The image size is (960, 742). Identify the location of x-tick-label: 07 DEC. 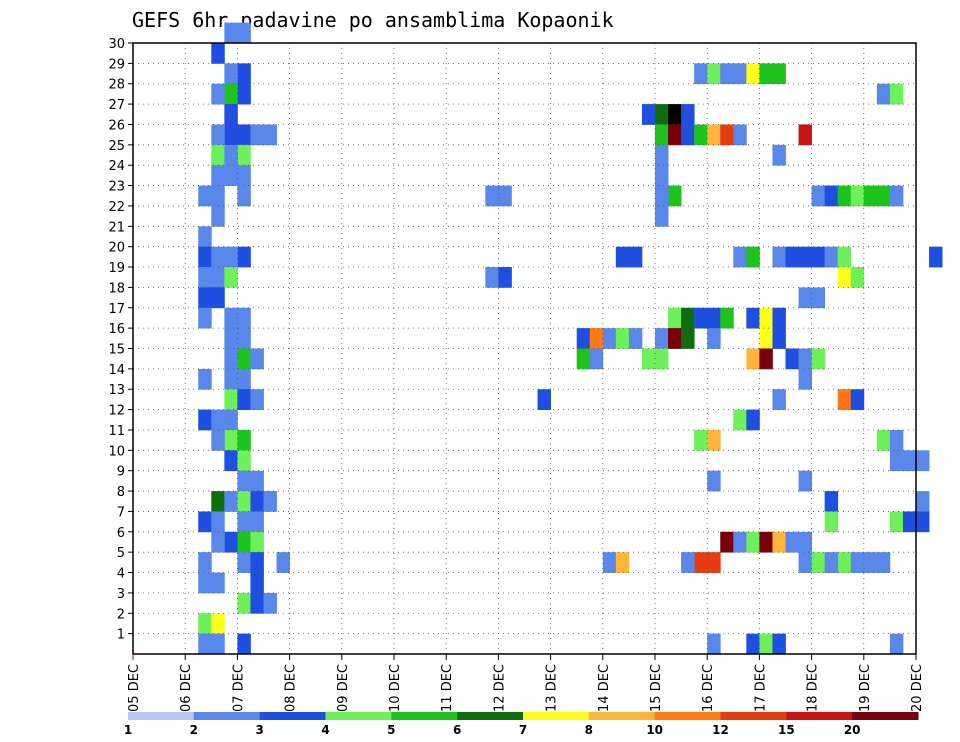
(238, 688).